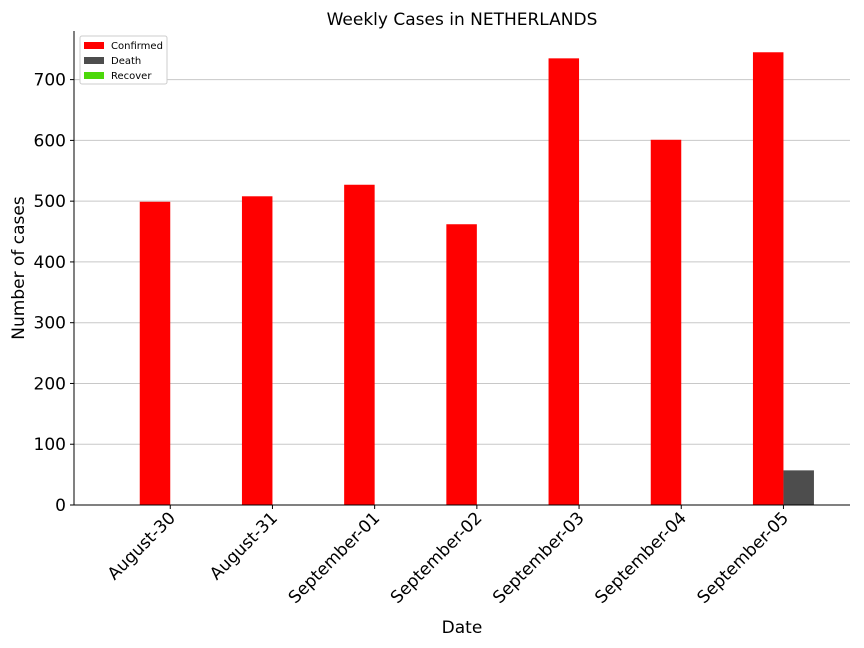  What do you see at coordinates (137, 46) in the screenshot?
I see `legend-label-confirmed: Confirmed` at bounding box center [137, 46].